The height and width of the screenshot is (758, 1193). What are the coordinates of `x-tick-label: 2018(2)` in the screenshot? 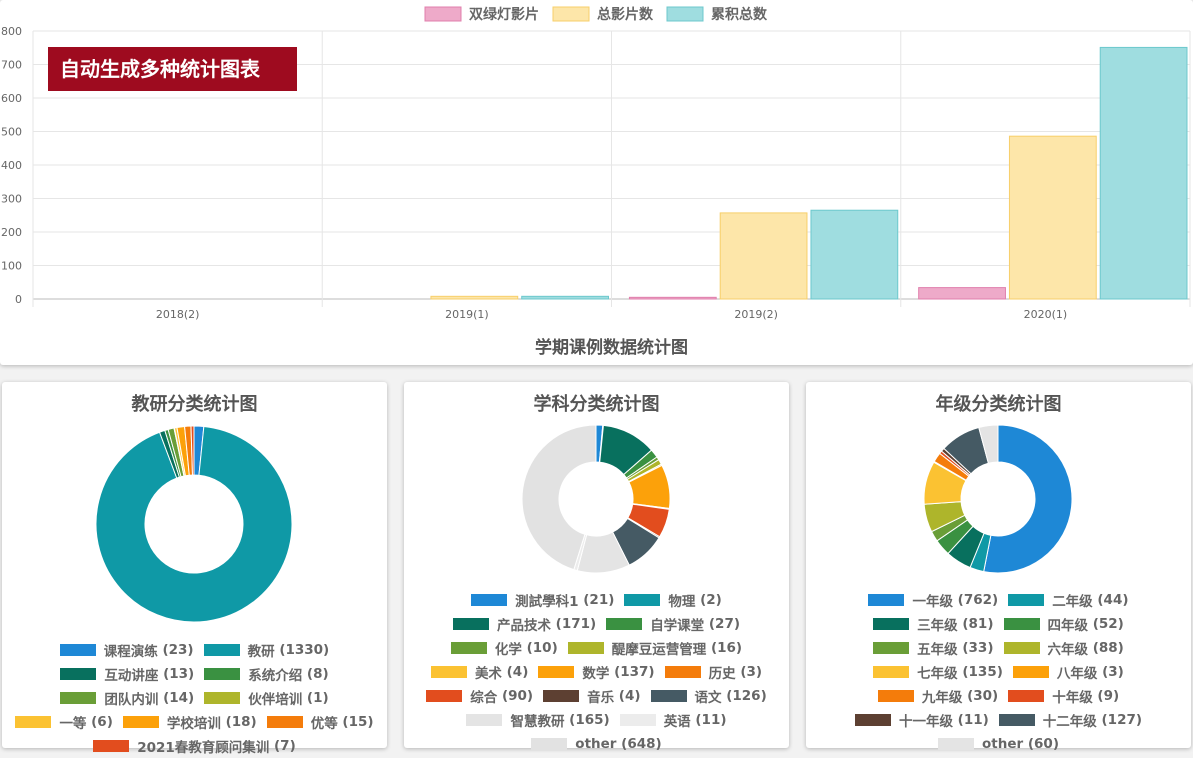 It's located at (178, 314).